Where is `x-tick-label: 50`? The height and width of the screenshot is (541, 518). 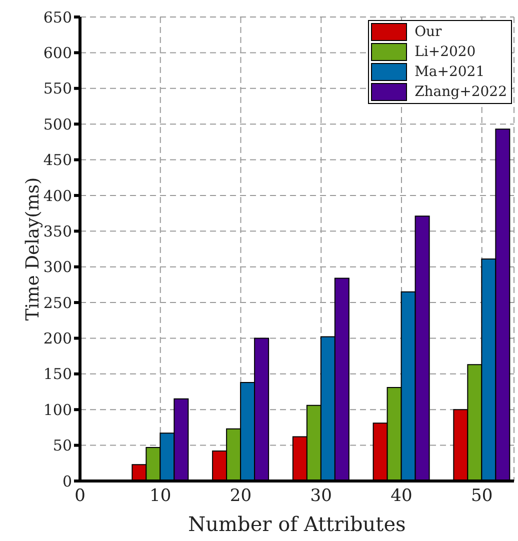
x-tick-label: 50 is located at coordinates (482, 496).